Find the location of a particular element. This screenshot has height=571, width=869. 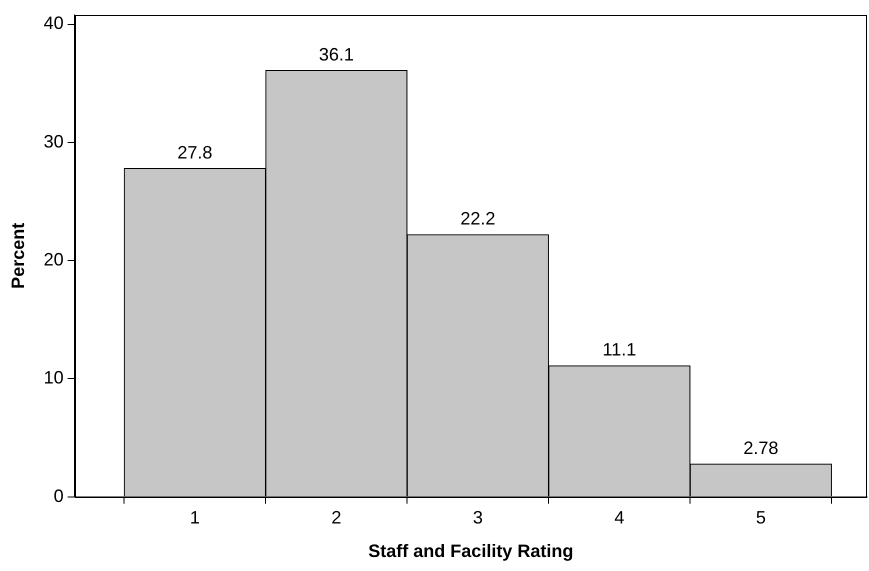

y-tick-label: 40 is located at coordinates (54, 23).